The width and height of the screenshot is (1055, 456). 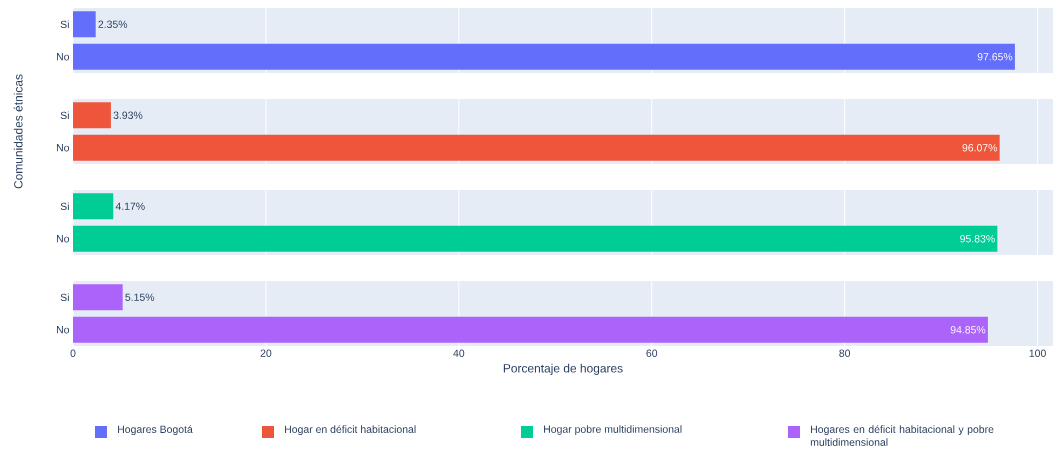 I want to click on legend-label: Hogar pobre multidimensional, so click(x=613, y=430).